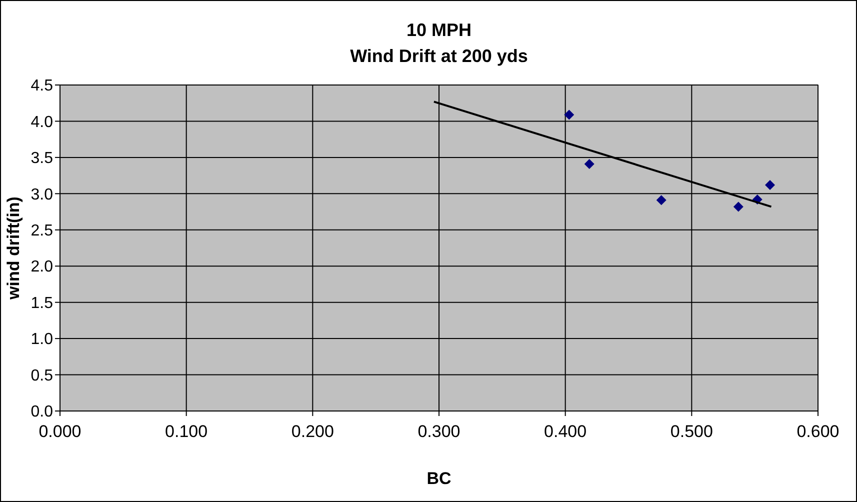 Image resolution: width=857 pixels, height=502 pixels. I want to click on x-tick-label: 0.400, so click(565, 431).